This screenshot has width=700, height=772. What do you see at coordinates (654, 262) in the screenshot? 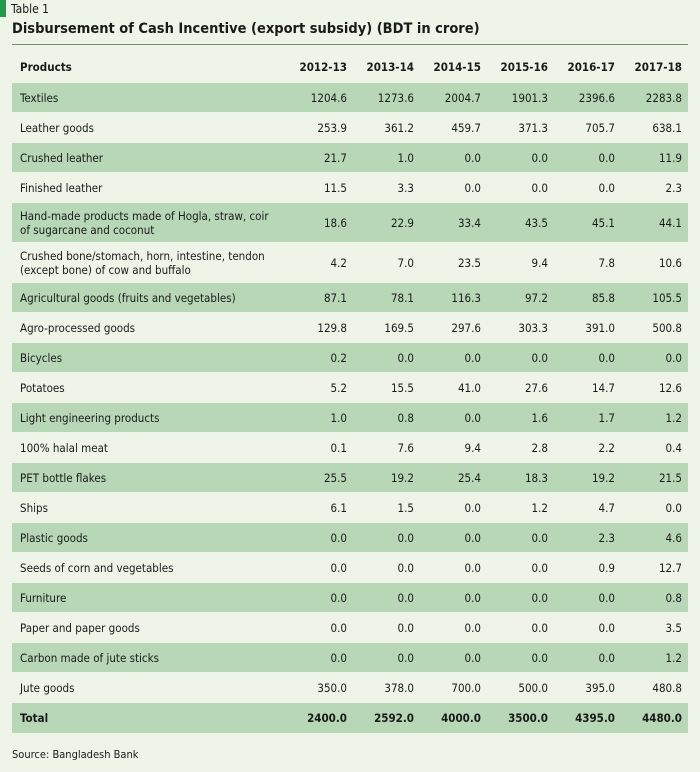
I see `value-cell: 10.6` at bounding box center [654, 262].